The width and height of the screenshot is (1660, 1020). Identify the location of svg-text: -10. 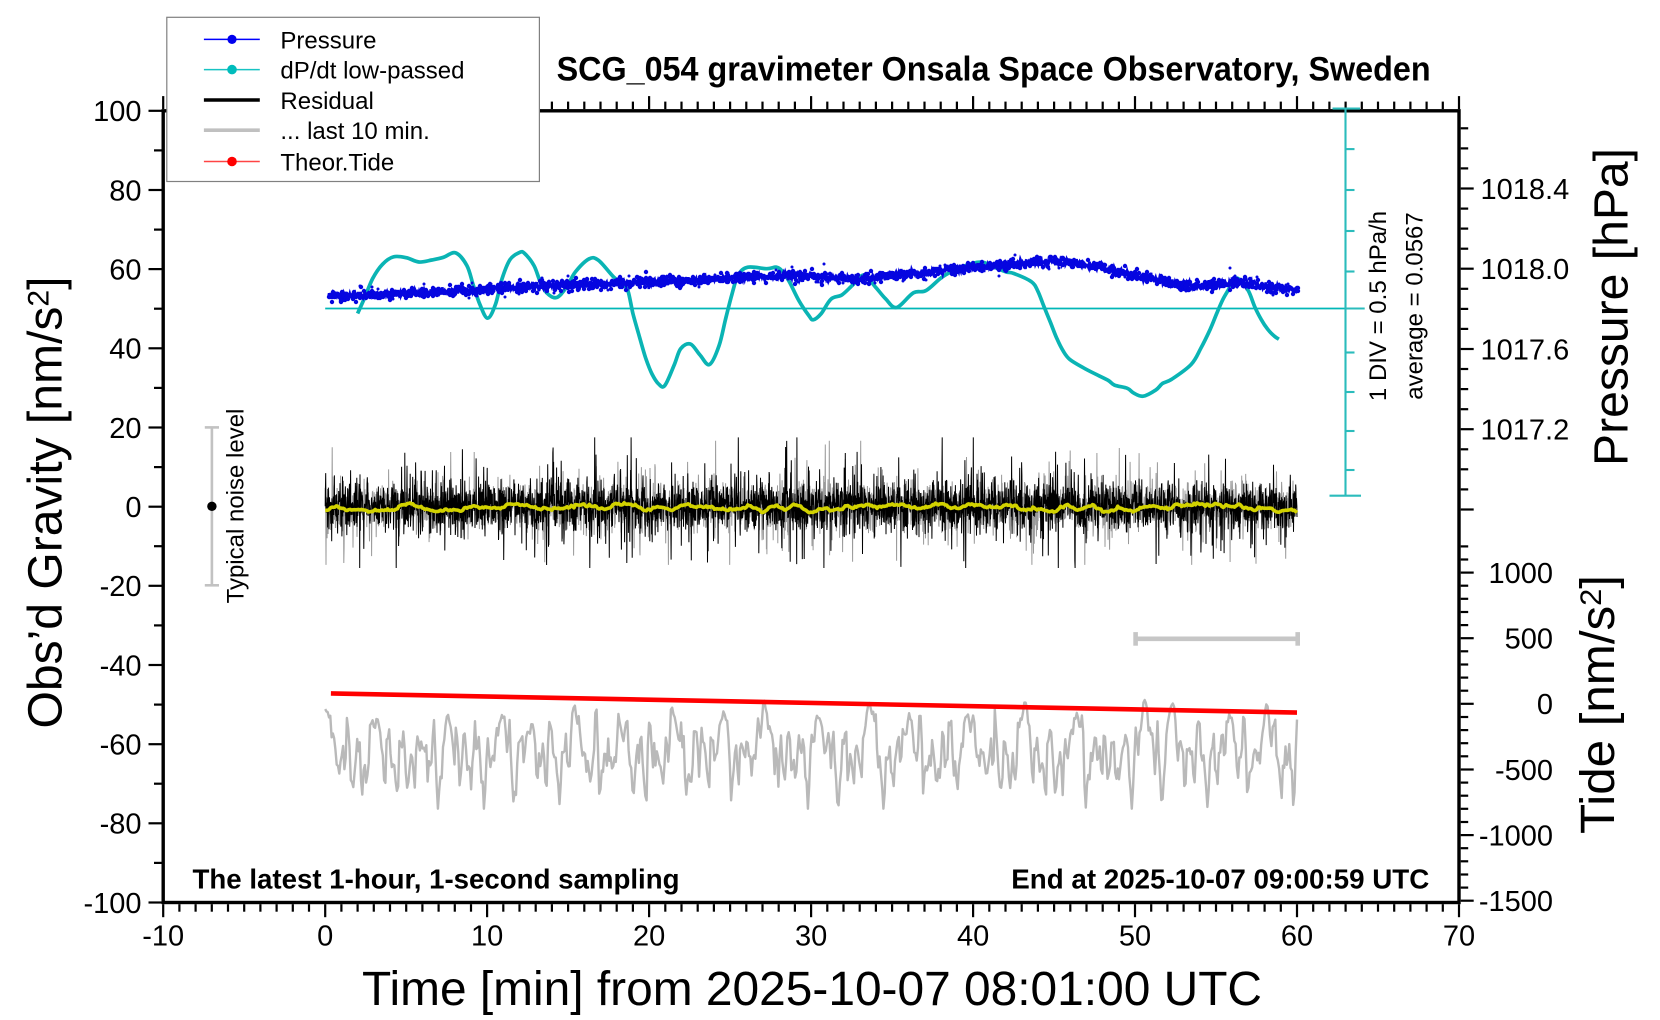
(163, 937).